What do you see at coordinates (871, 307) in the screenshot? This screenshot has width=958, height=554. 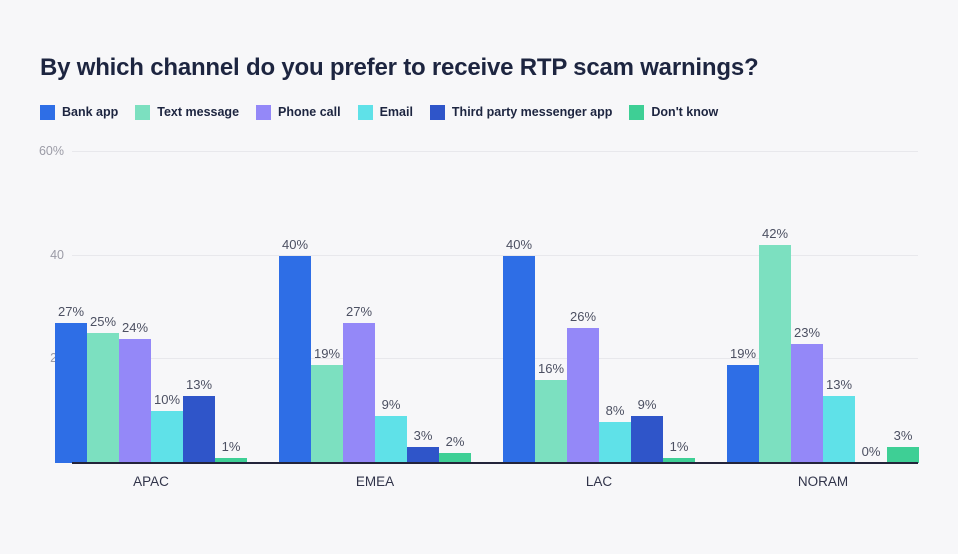 I see `bar-slot: 0%` at bounding box center [871, 307].